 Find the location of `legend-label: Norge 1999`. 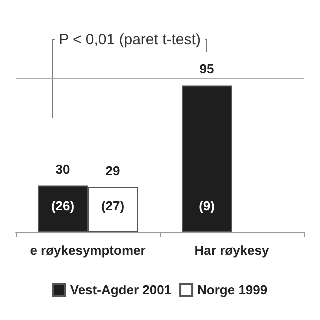

legend-label: Norge 1999 is located at coordinates (233, 290).